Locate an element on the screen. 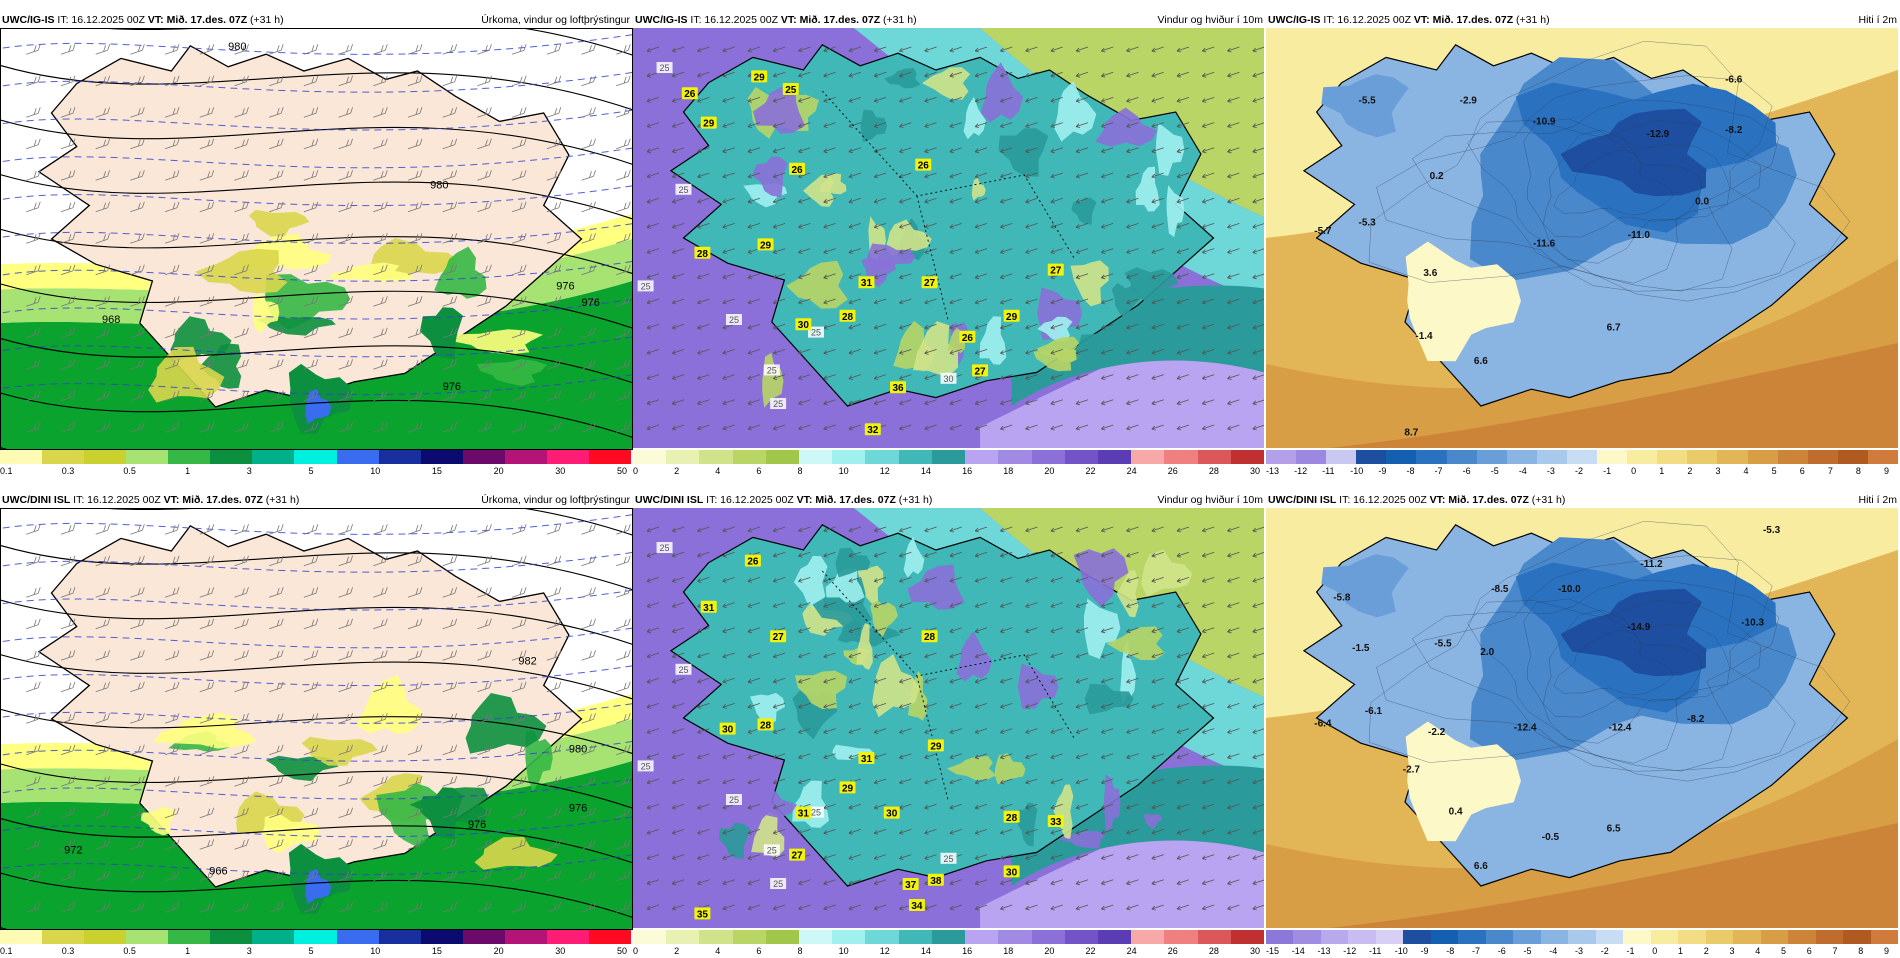  map-view: 980 980 976 976 968 976 is located at coordinates (316, 239).